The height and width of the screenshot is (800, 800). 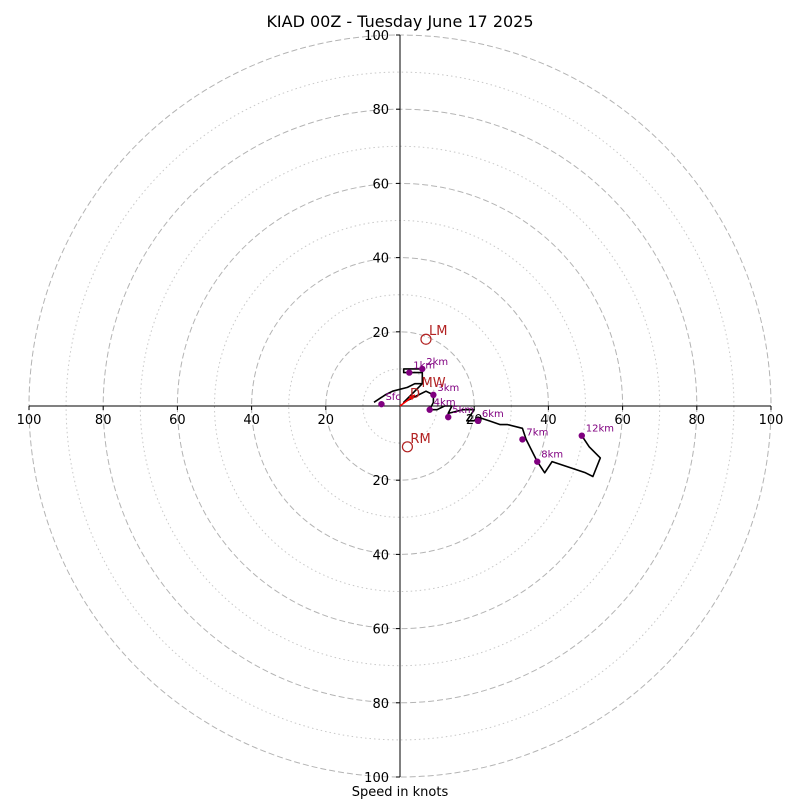 I want to click on x-tick-left-80: 80, so click(x=103, y=420).